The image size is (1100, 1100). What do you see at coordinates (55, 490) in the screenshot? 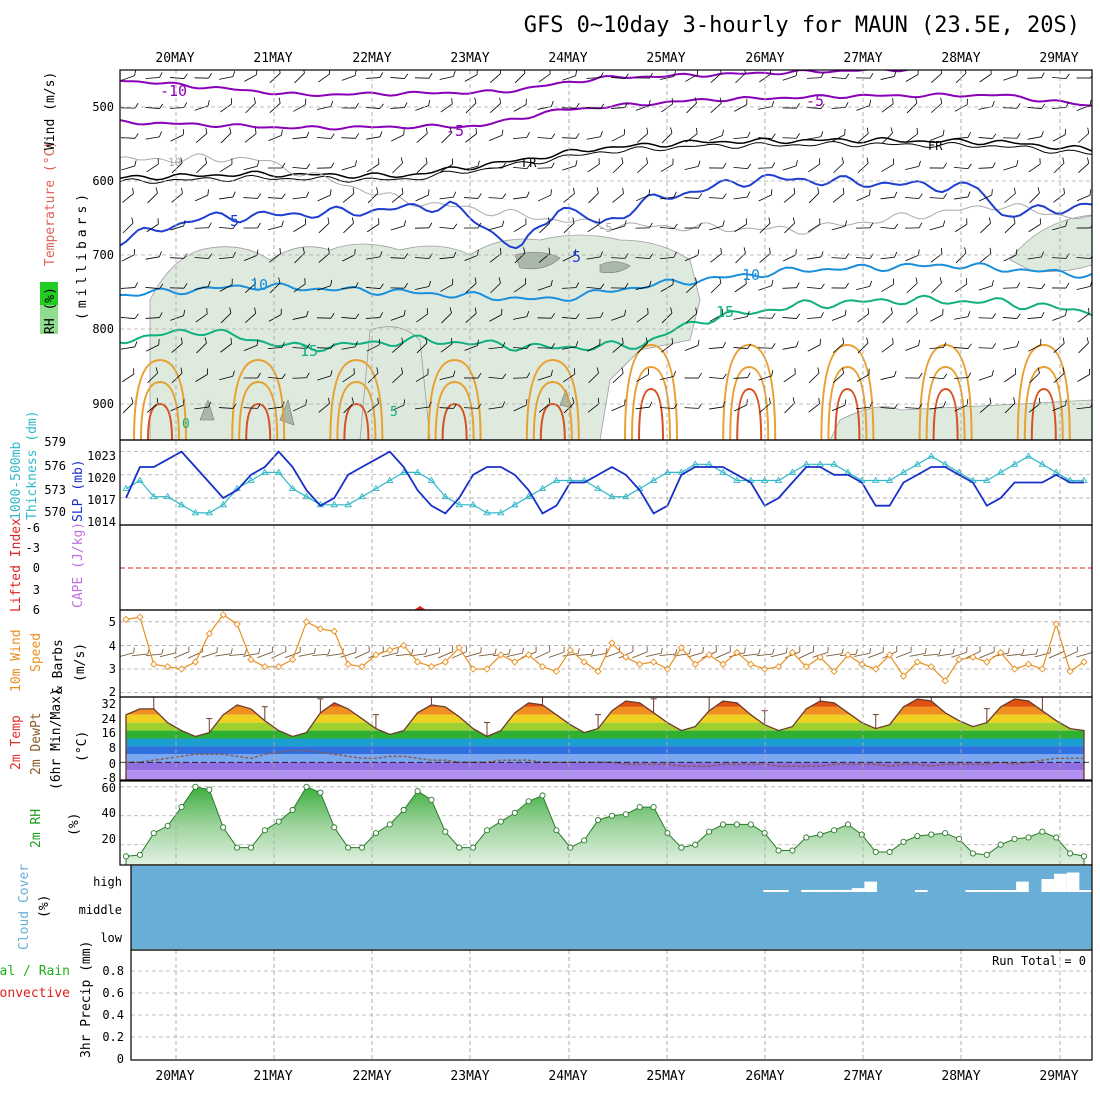
I see `thickness-tick: 573` at bounding box center [55, 490].